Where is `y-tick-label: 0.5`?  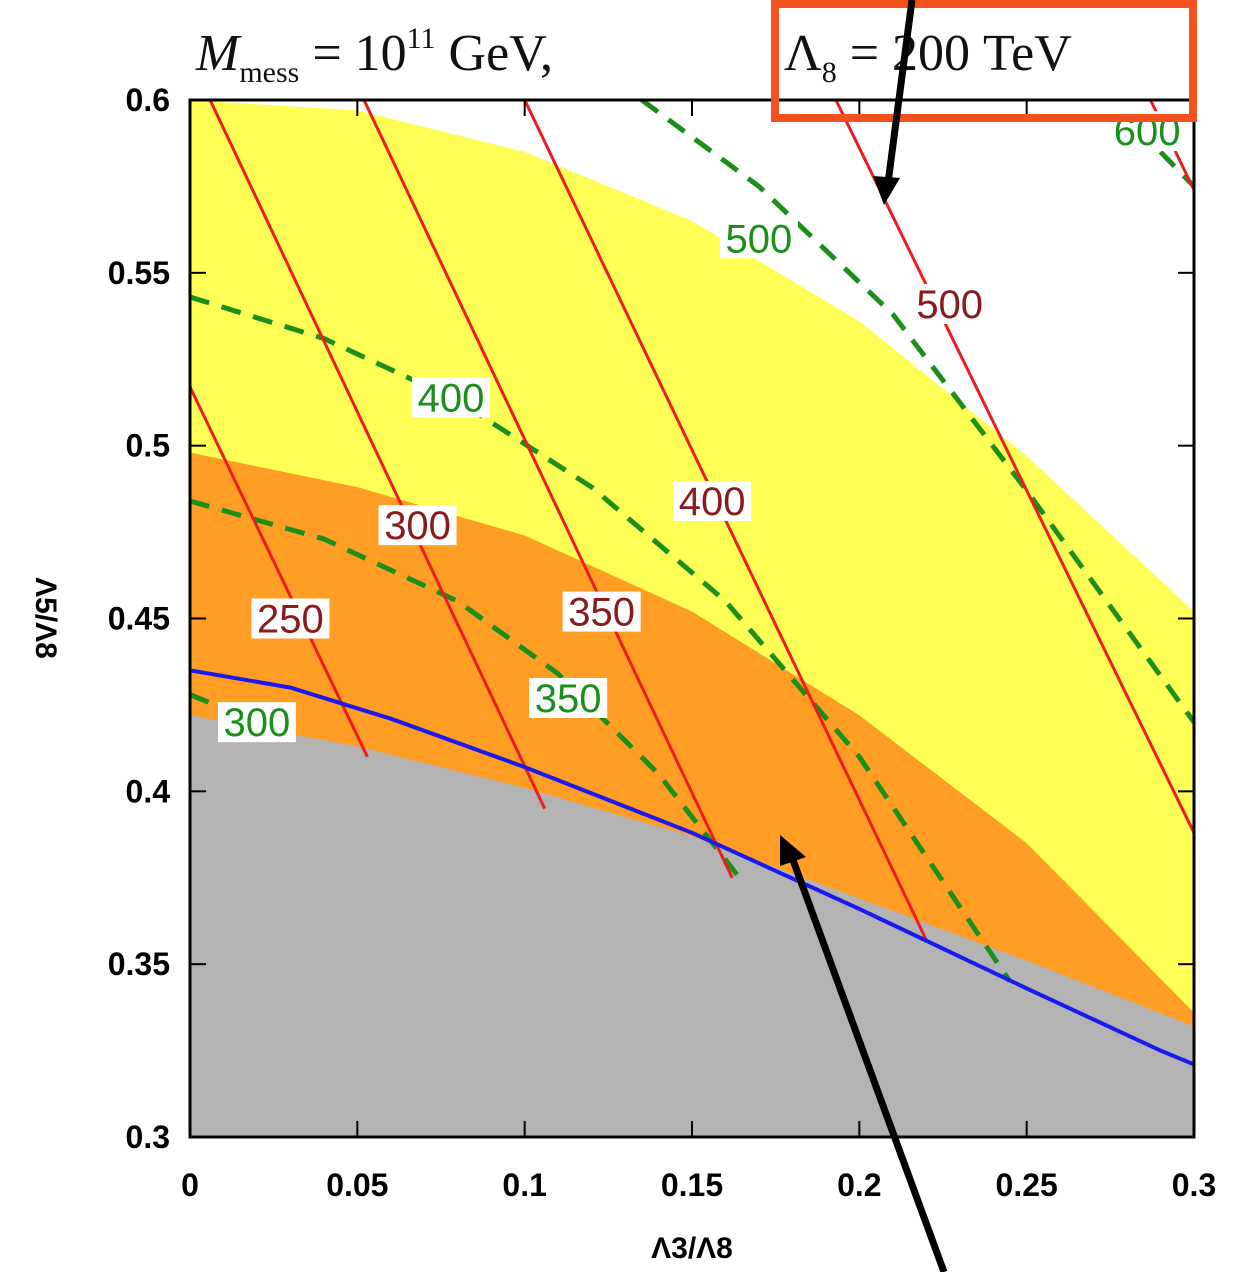 y-tick-label: 0.5 is located at coordinates (148, 446).